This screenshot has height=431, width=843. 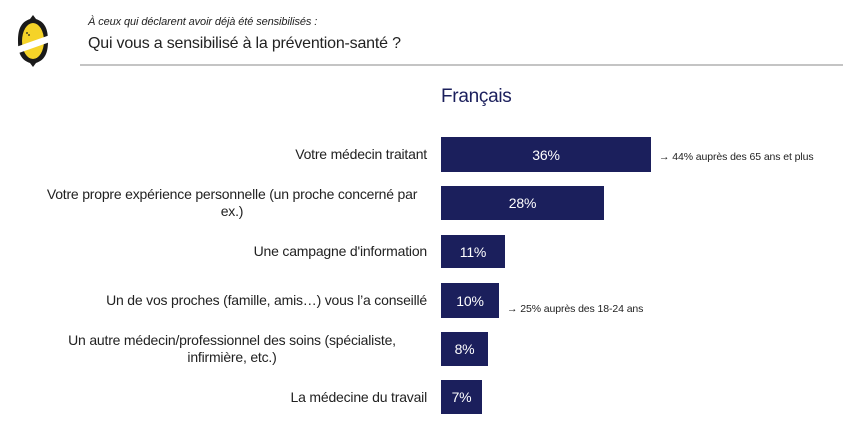 I want to click on bar: 11%, so click(x=473, y=251).